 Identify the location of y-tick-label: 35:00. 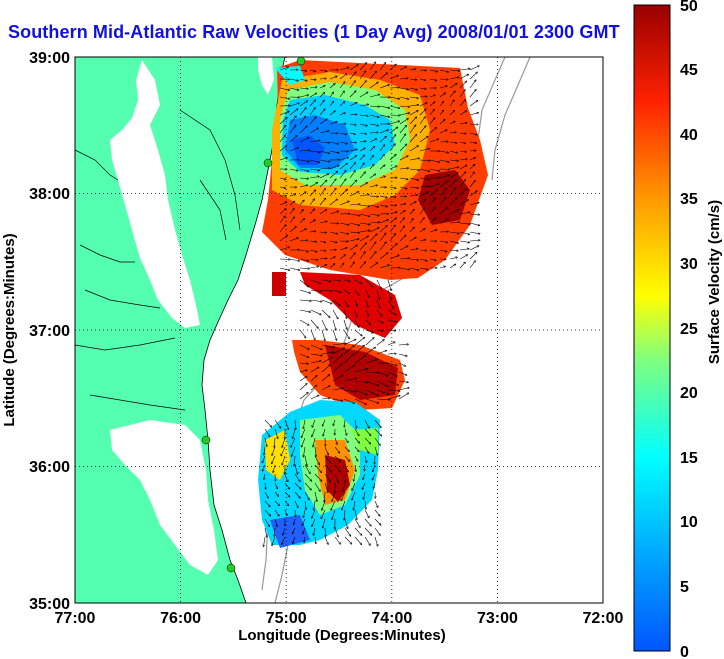
(49, 604).